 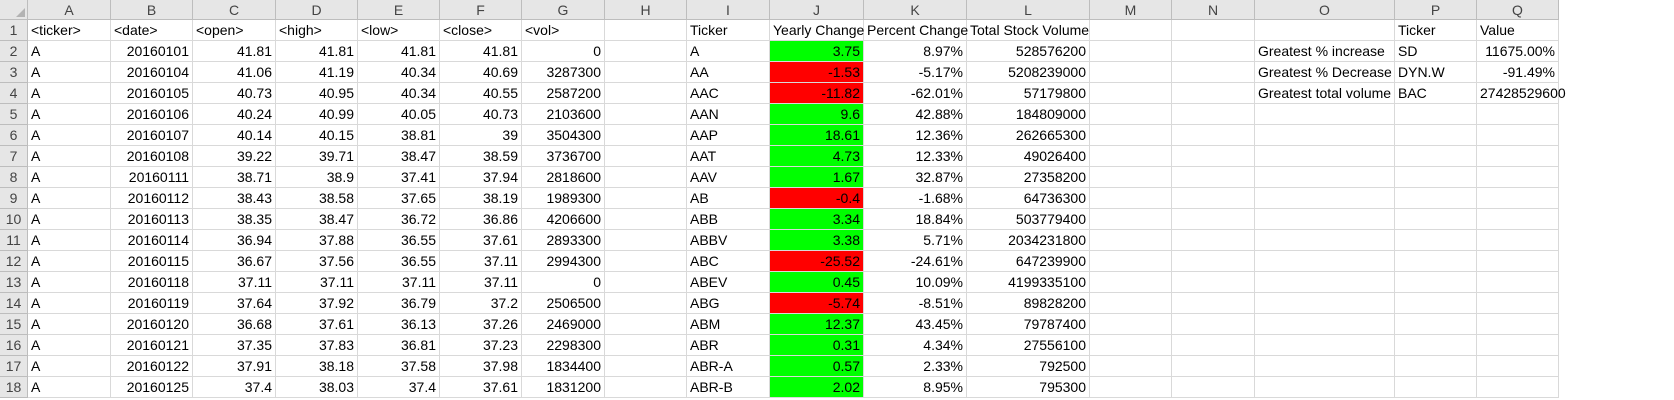 What do you see at coordinates (234, 72) in the screenshot?
I see `data-cell: 41.06` at bounding box center [234, 72].